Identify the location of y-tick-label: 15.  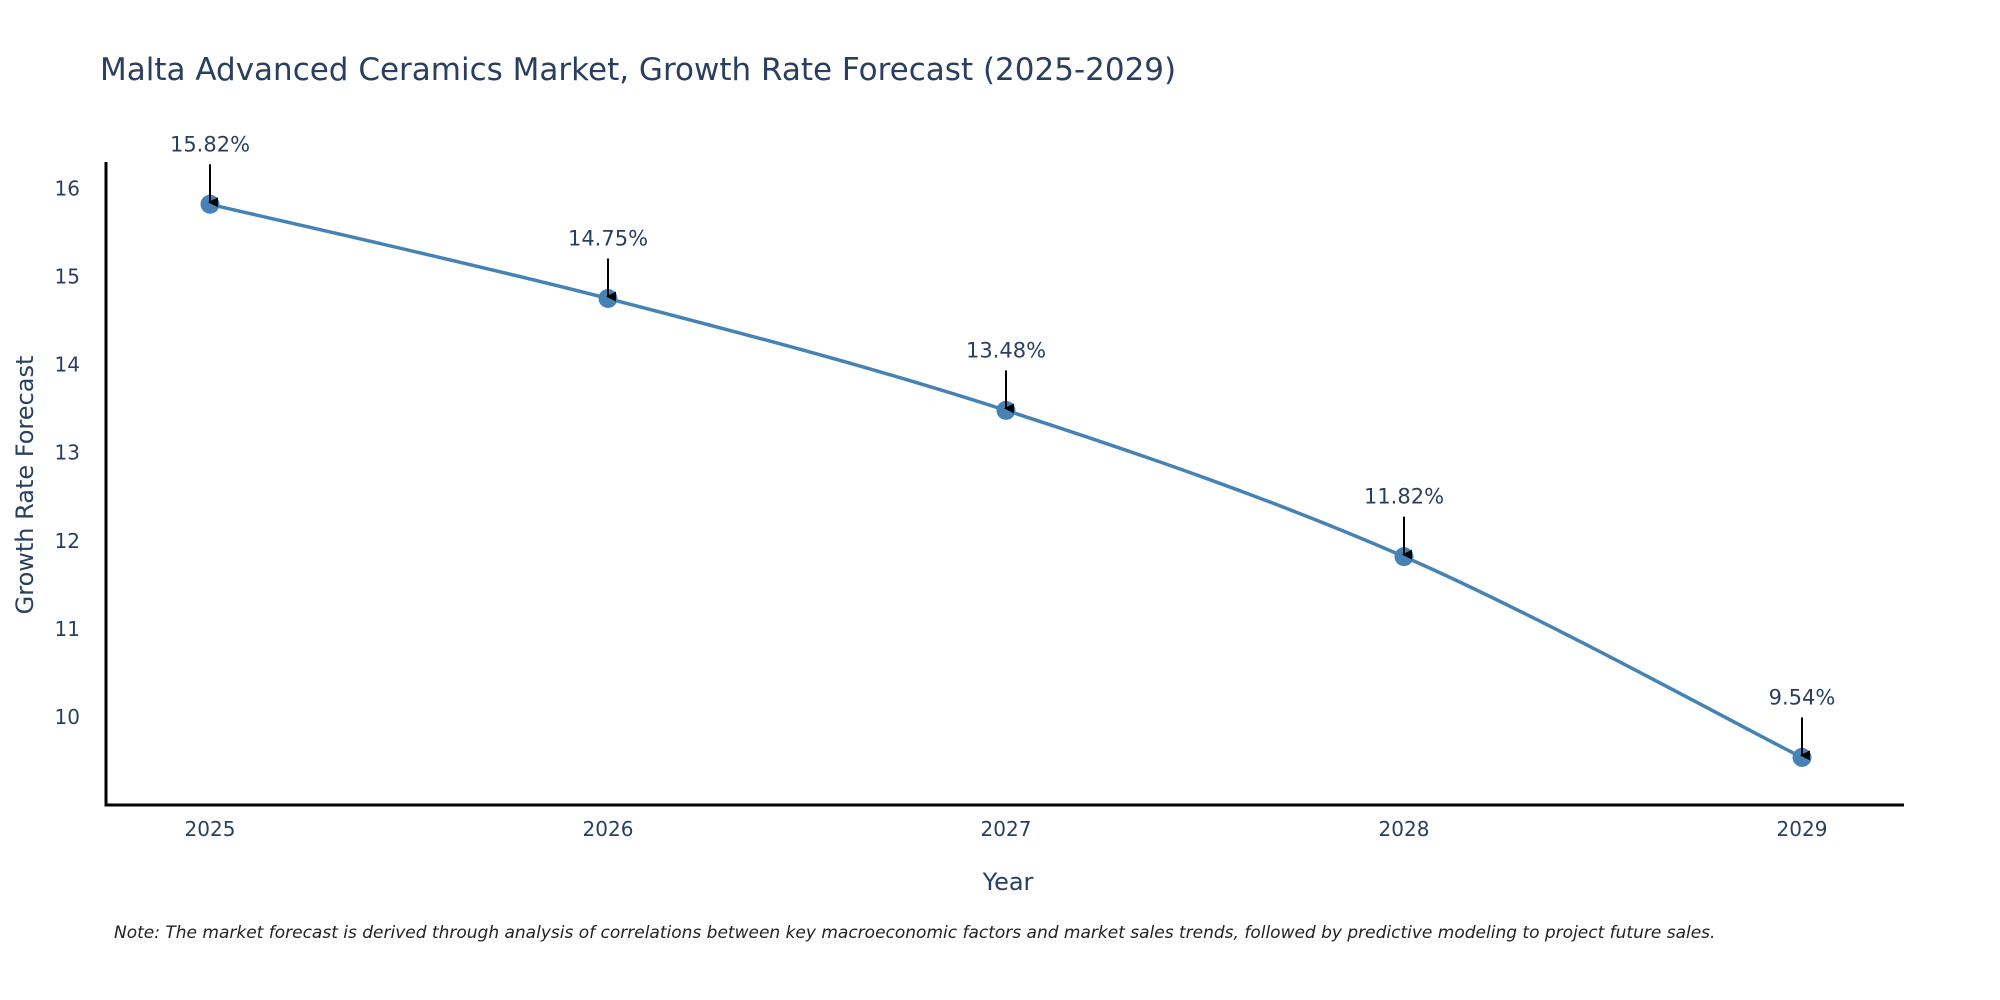
(67, 277).